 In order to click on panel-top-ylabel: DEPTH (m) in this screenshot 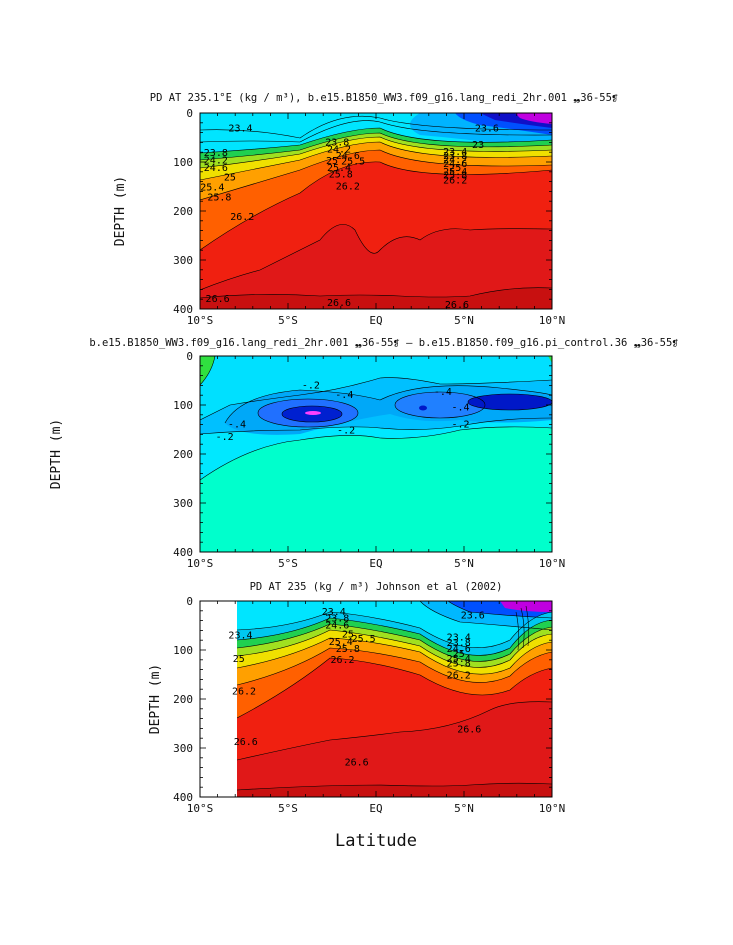, I will do `click(120, 211)`.